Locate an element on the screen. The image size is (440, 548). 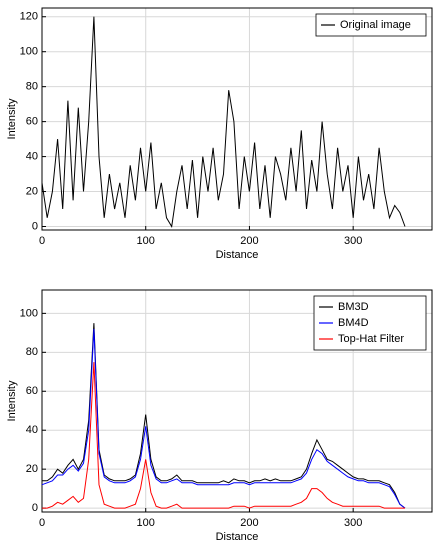
legend-label: BM4D is located at coordinates (353, 323).